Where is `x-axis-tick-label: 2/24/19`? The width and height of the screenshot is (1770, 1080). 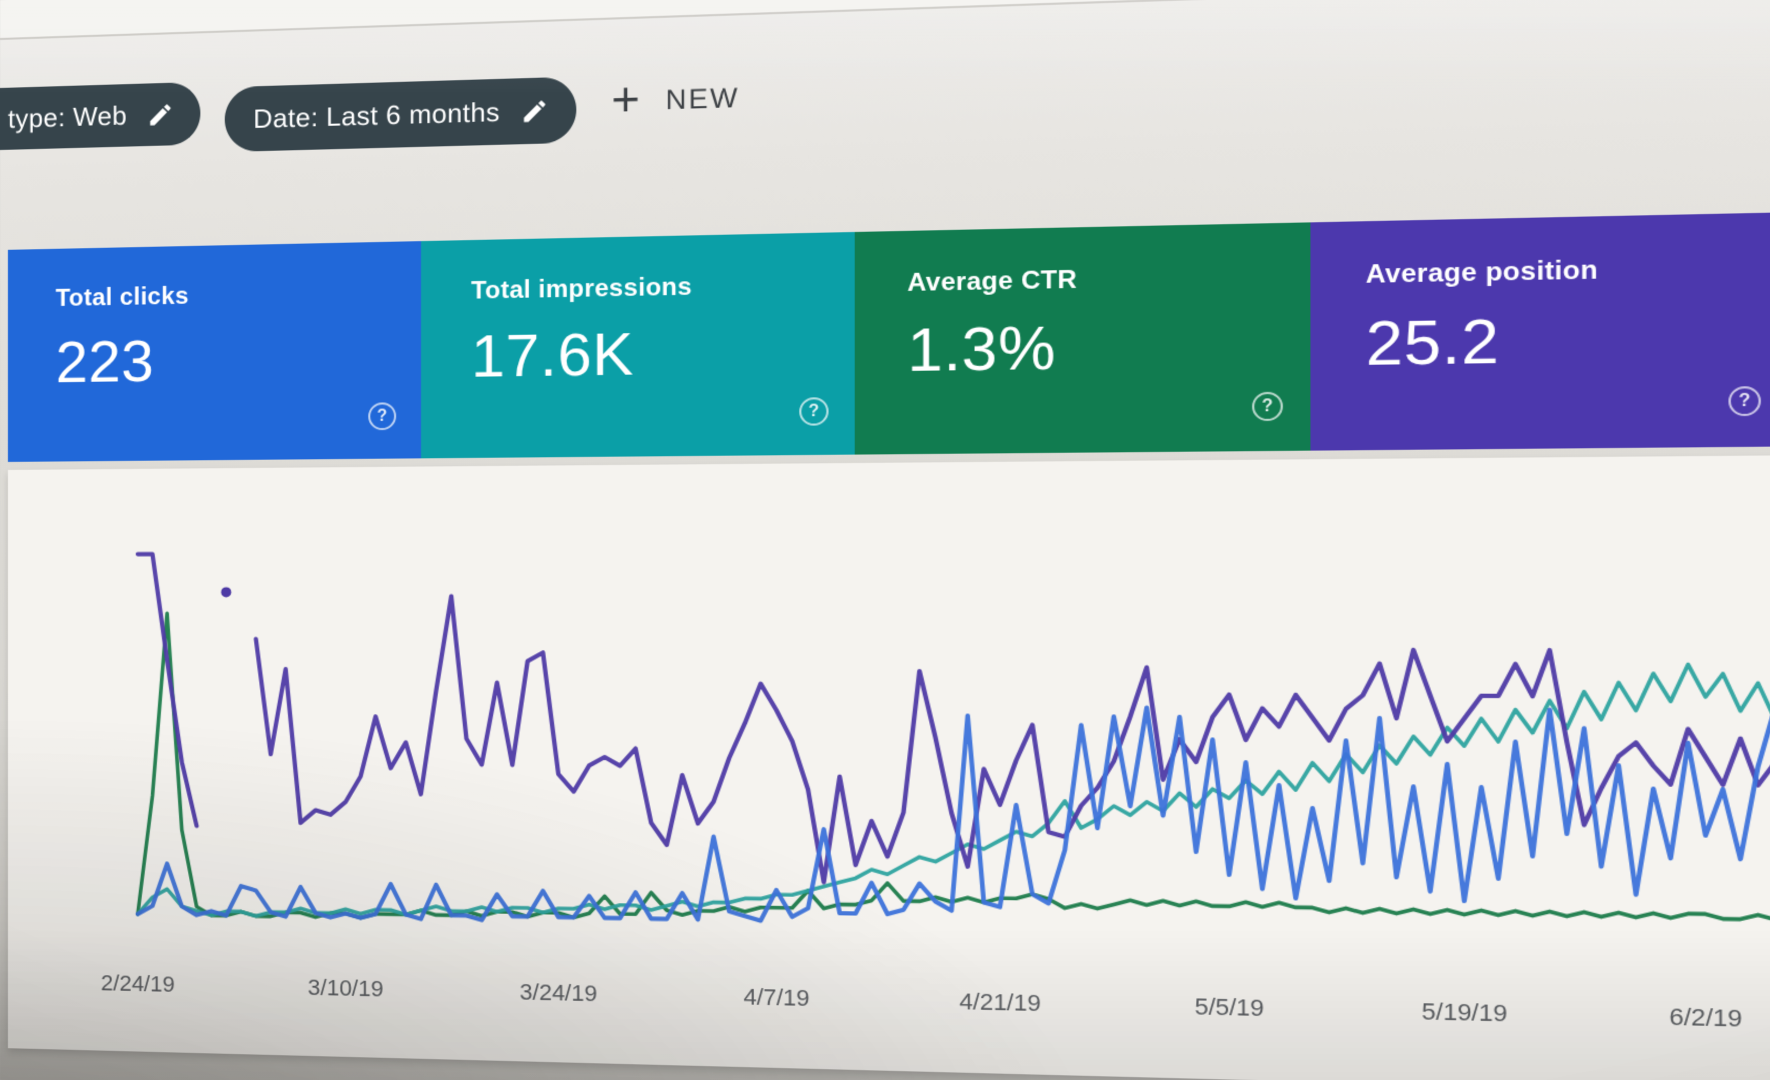 x-axis-tick-label: 2/24/19 is located at coordinates (137, 983).